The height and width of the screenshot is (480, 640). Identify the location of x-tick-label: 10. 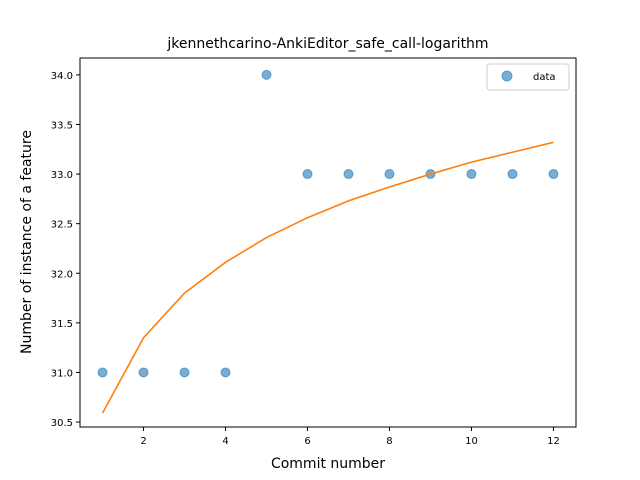
(471, 441).